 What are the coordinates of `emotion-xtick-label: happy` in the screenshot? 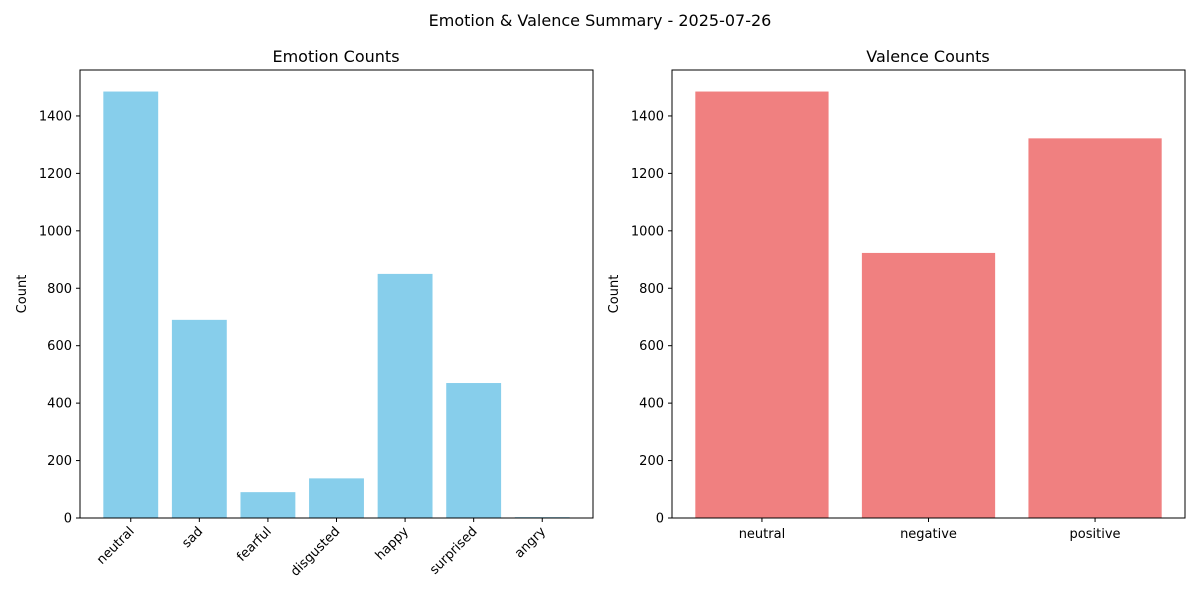 It's located at (392, 543).